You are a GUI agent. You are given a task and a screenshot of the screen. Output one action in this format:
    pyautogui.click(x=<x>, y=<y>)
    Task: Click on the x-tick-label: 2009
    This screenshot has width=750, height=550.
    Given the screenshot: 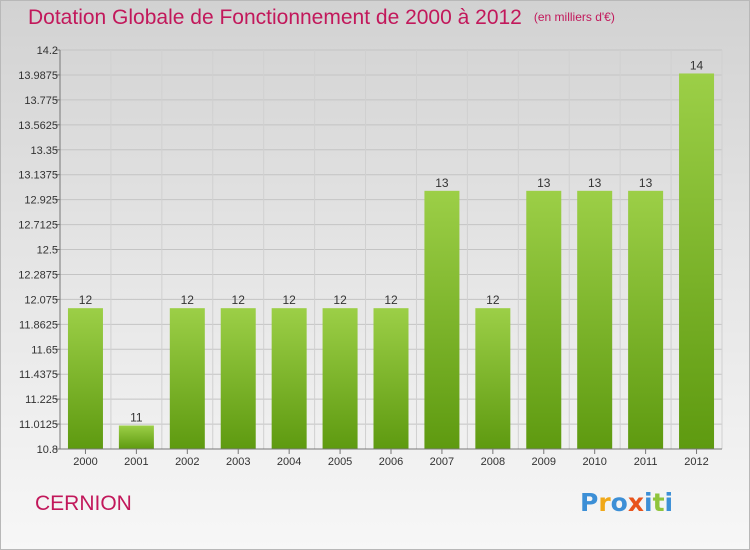 What is the action you would take?
    pyautogui.click(x=544, y=462)
    